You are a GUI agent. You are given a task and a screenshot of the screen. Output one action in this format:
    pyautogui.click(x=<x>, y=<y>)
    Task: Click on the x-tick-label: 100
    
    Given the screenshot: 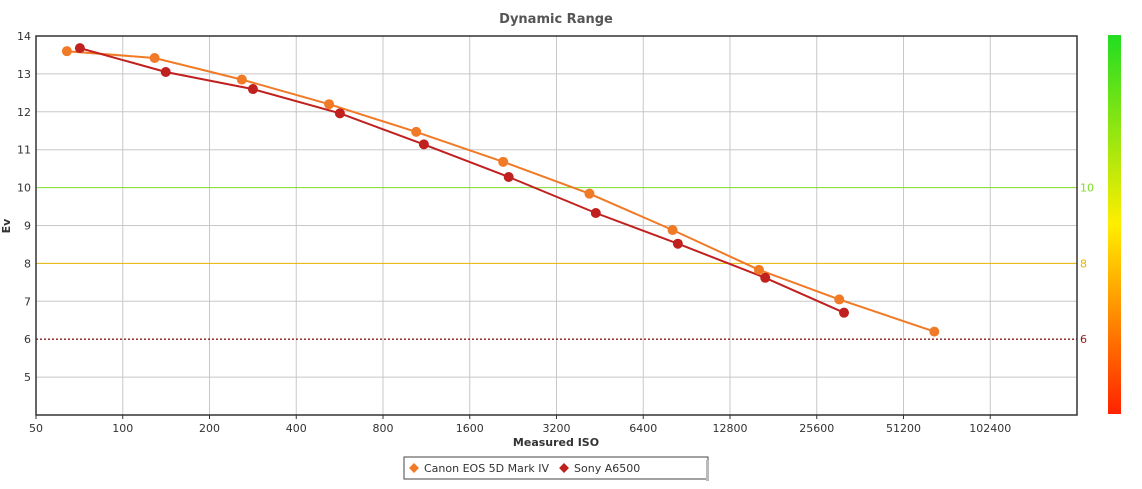 What is the action you would take?
    pyautogui.click(x=122, y=428)
    